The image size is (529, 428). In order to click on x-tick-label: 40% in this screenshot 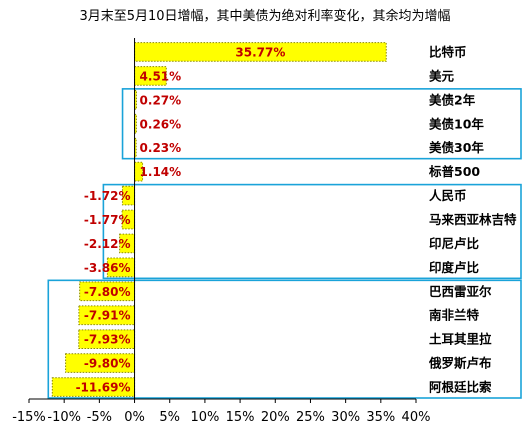, I will do `click(416, 417)`.